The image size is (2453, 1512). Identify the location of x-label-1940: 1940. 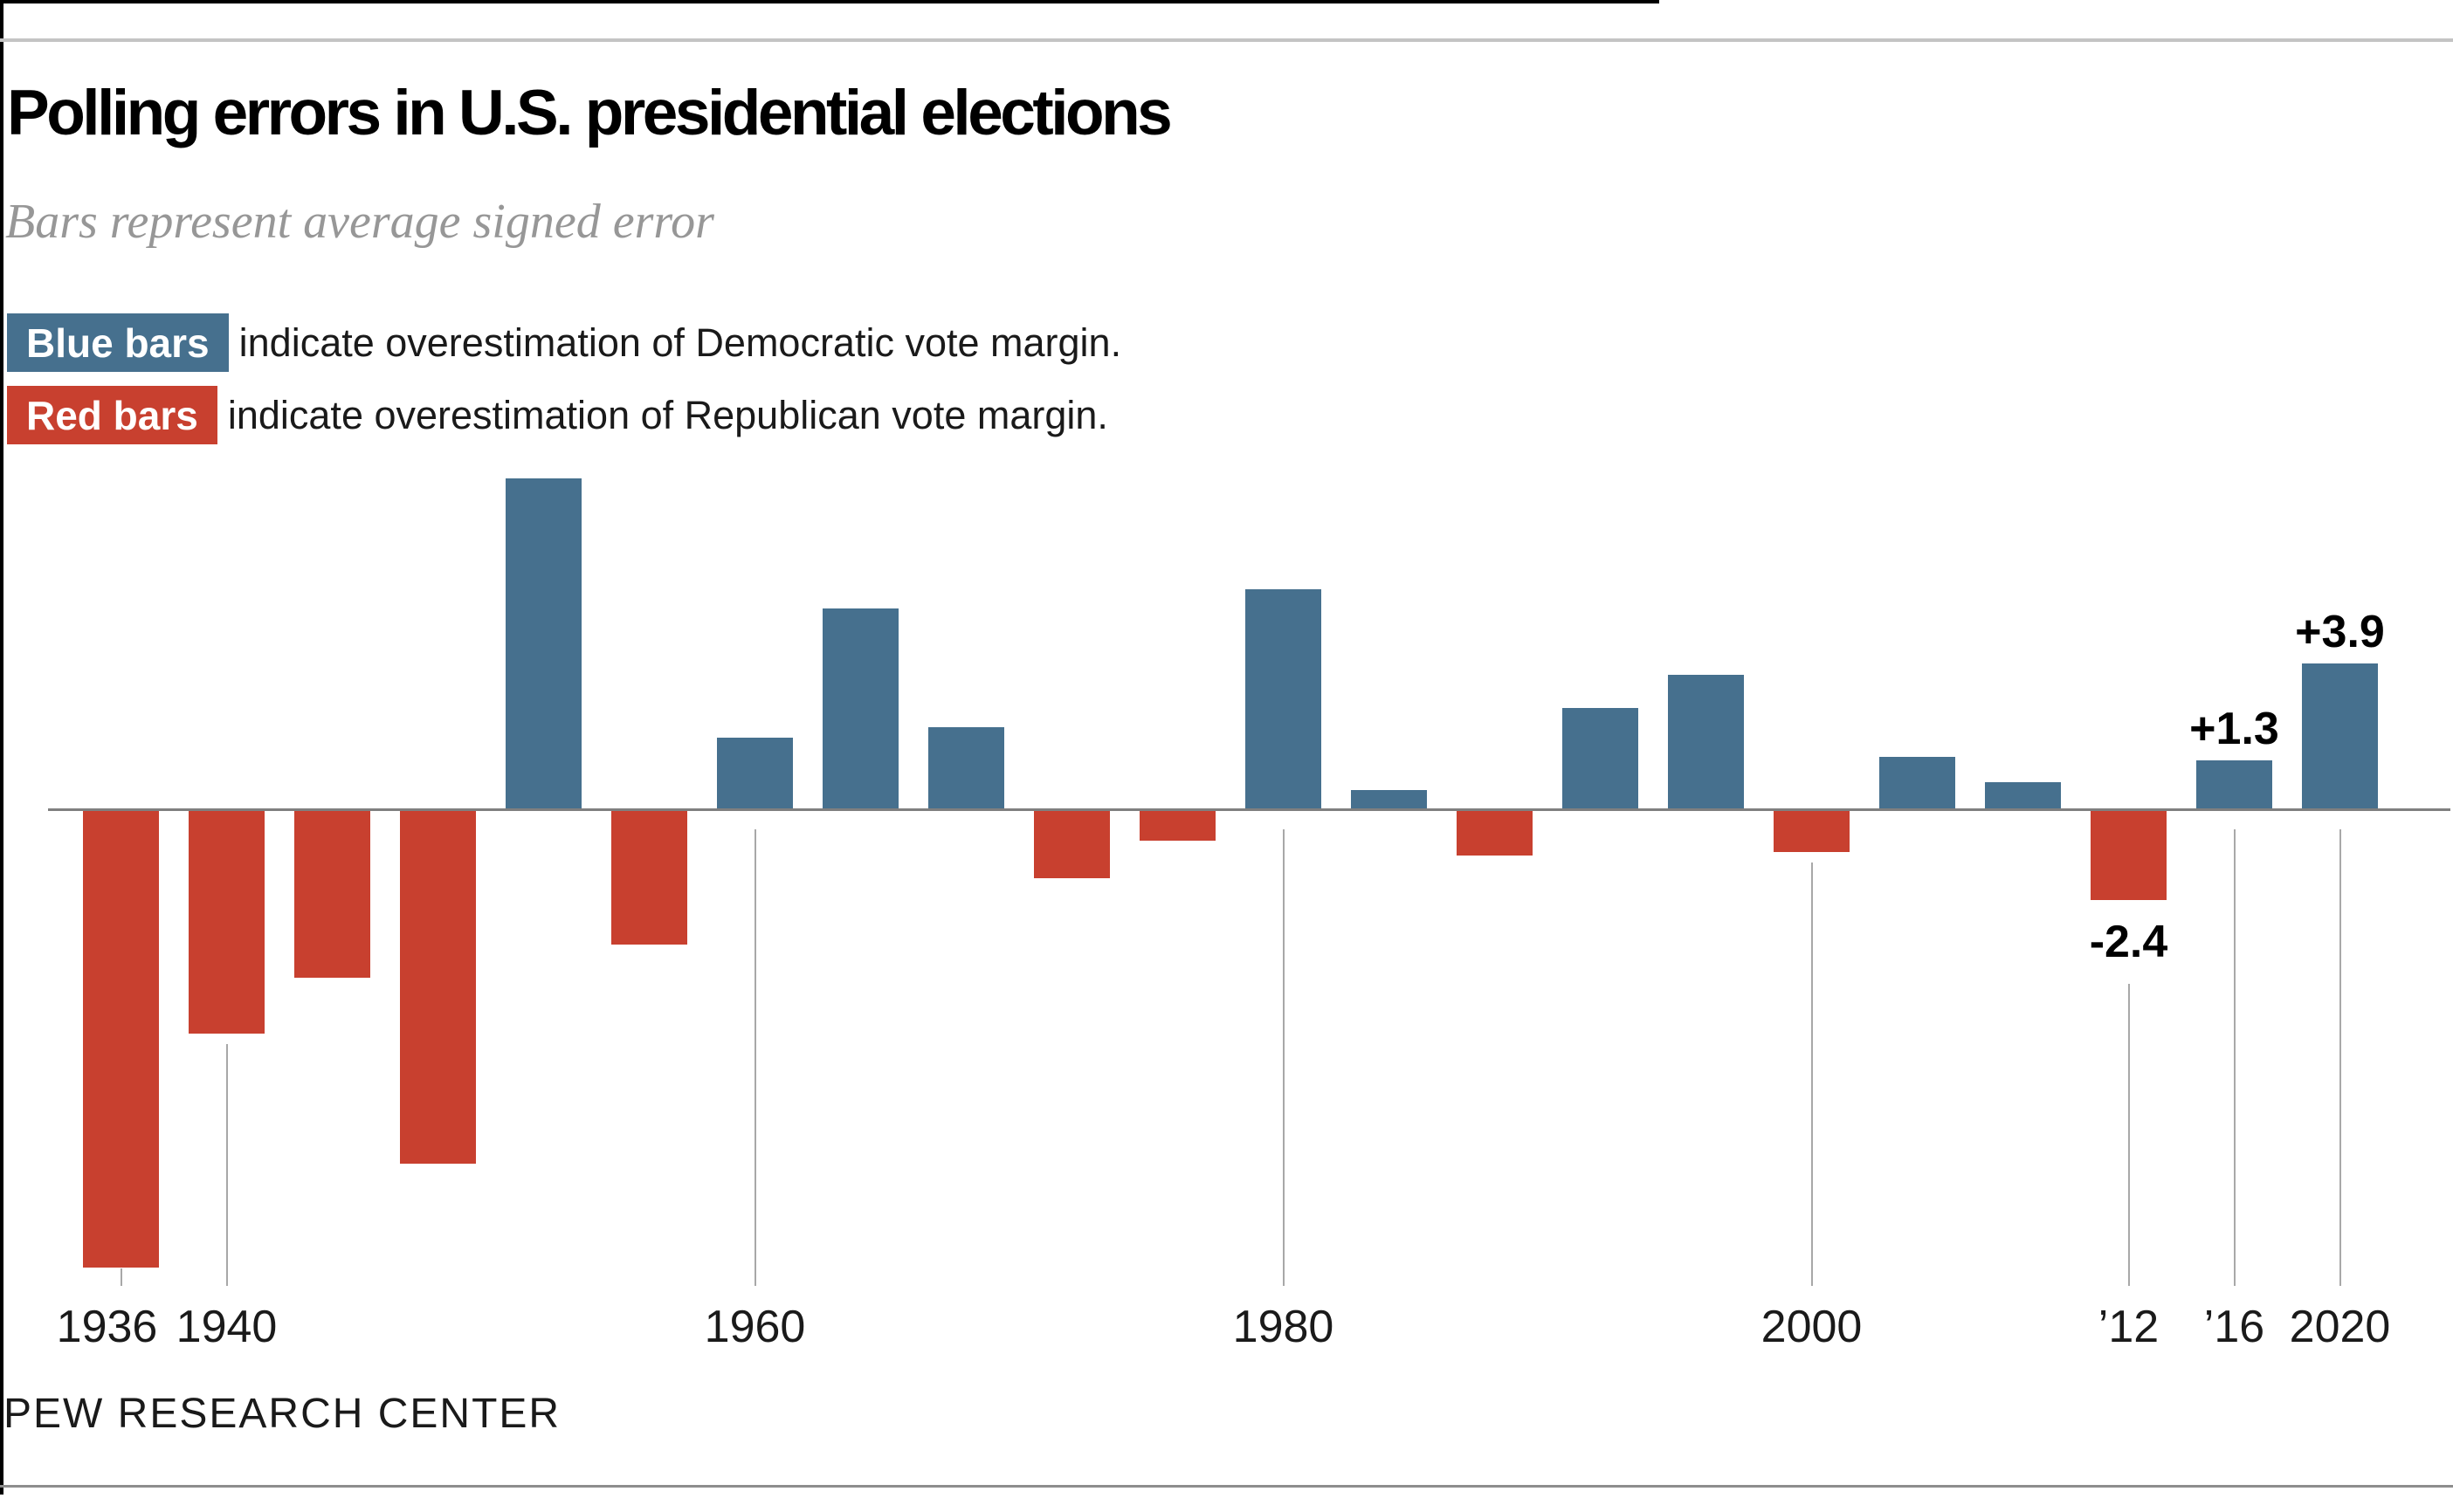
(227, 1327).